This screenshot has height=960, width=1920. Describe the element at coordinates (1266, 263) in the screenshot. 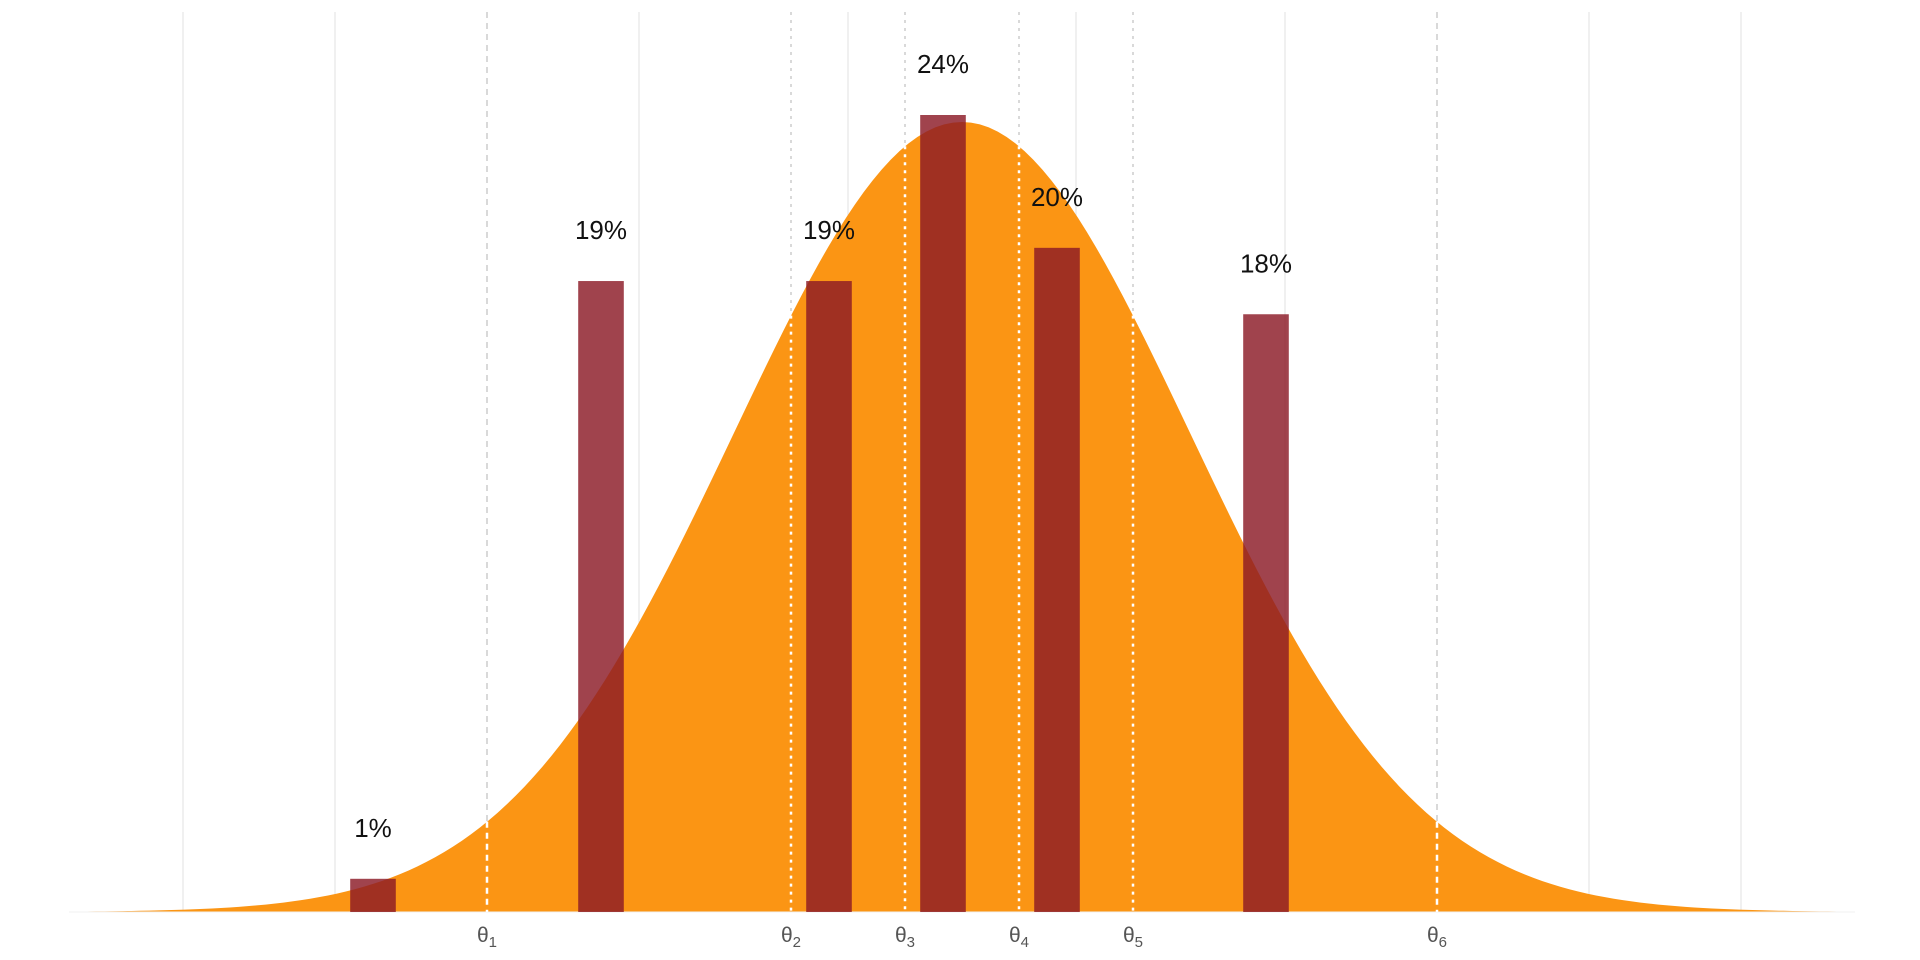

I see `bar-value-label: 18%` at that location.